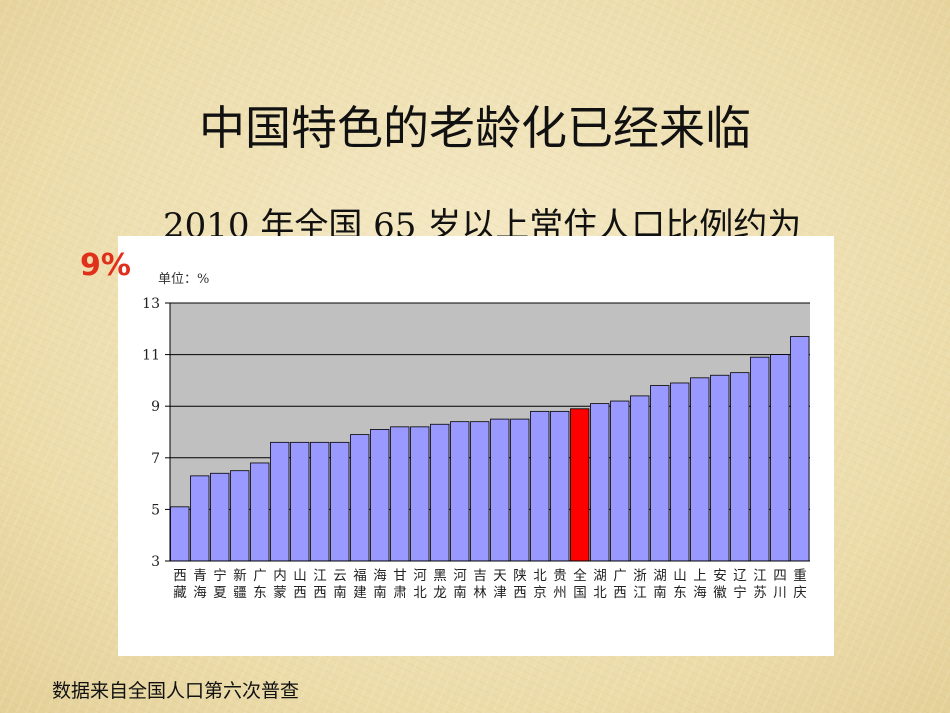 The height and width of the screenshot is (713, 950). What do you see at coordinates (800, 449) in the screenshot?
I see `bar-重庆` at bounding box center [800, 449].